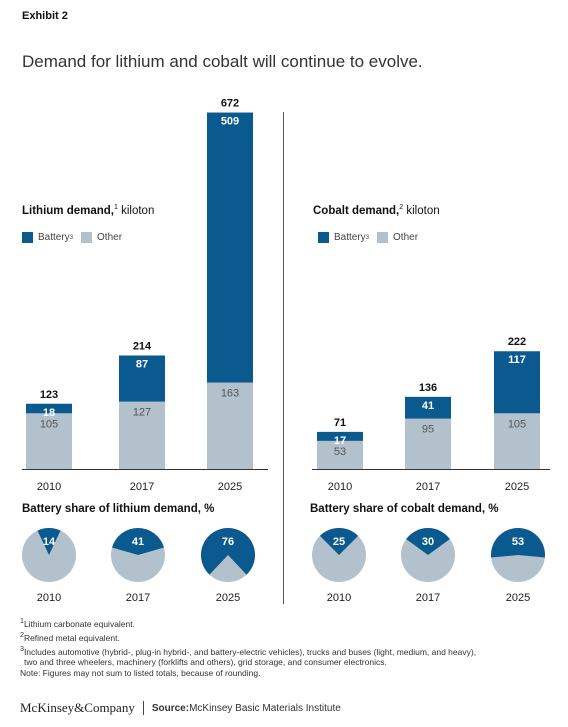 This screenshot has height=727, width=568. I want to click on cobalt-pie-year-2017: 2017, so click(428, 598).